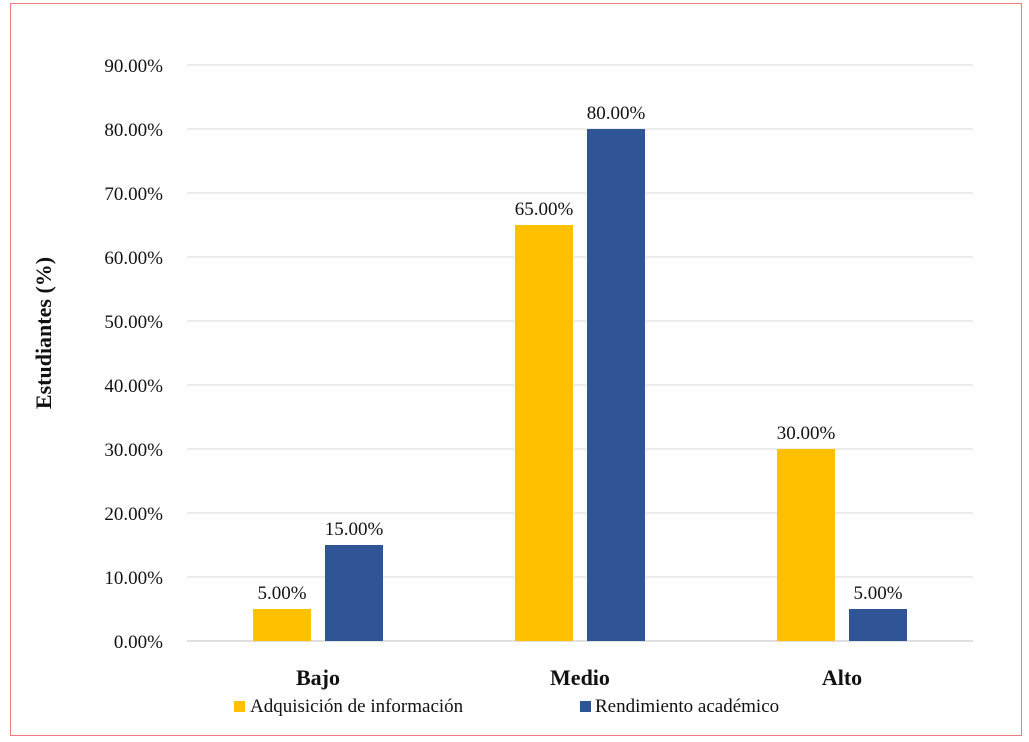  Describe the element at coordinates (842, 677) in the screenshot. I see `x-category-label: Alto` at that location.